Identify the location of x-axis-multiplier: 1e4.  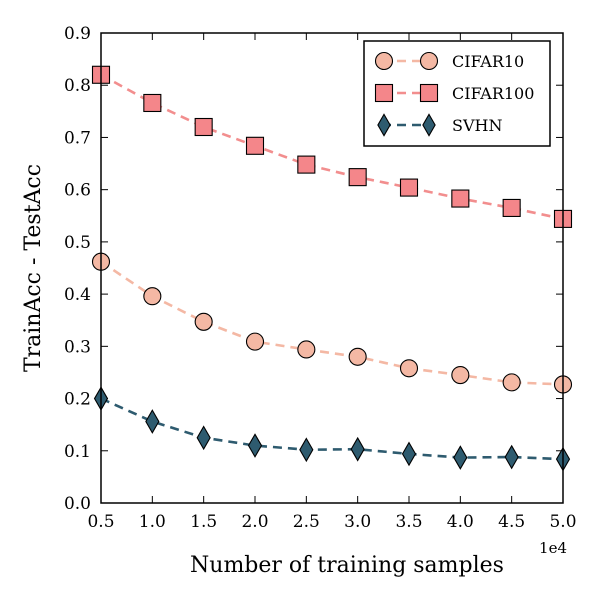
(553, 548).